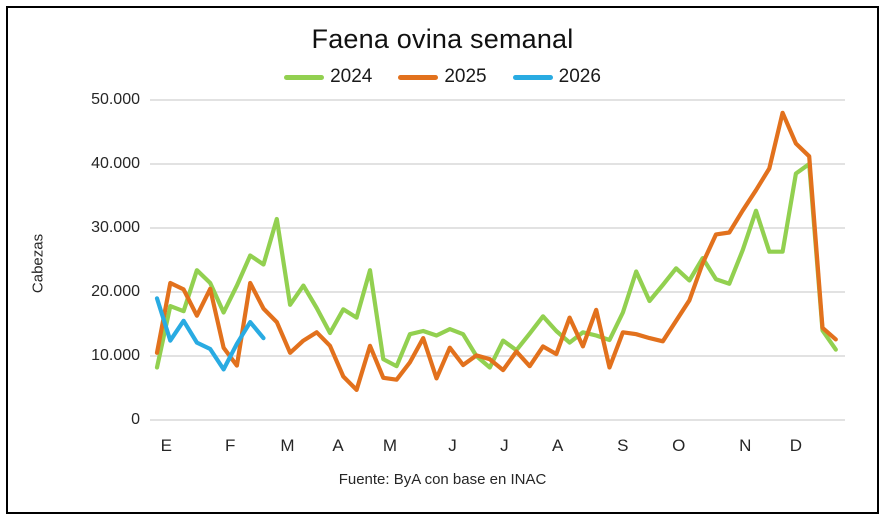  I want to click on legend-entry-2026: 2026, so click(556, 77).